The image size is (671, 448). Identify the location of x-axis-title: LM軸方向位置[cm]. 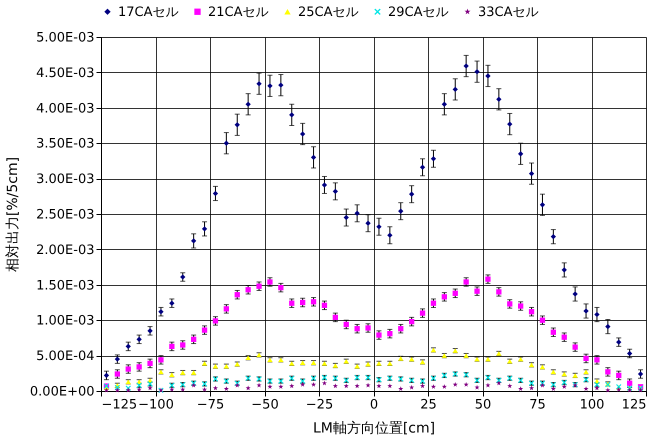
(374, 428).